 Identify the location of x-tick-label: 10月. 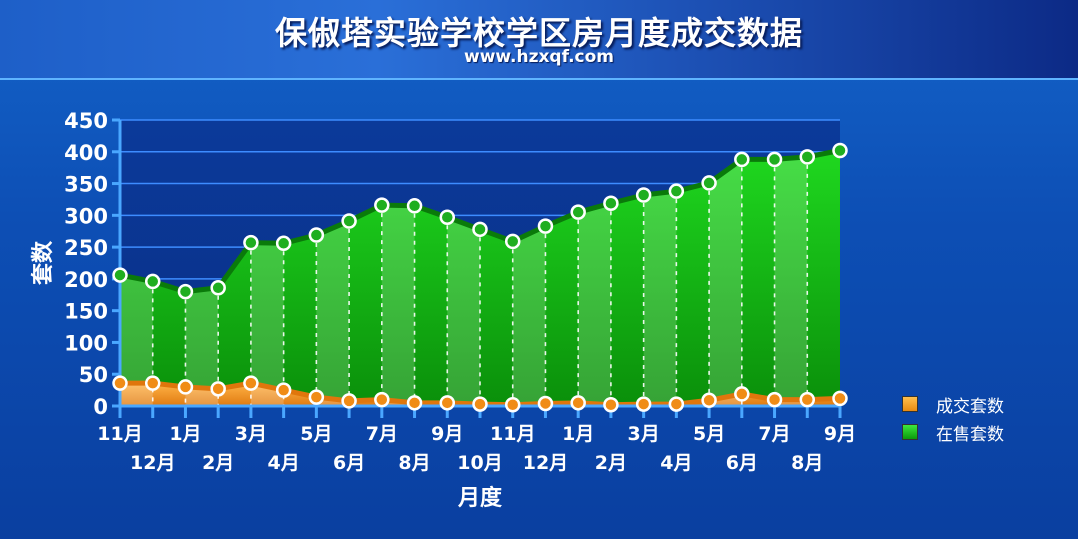
(479, 463).